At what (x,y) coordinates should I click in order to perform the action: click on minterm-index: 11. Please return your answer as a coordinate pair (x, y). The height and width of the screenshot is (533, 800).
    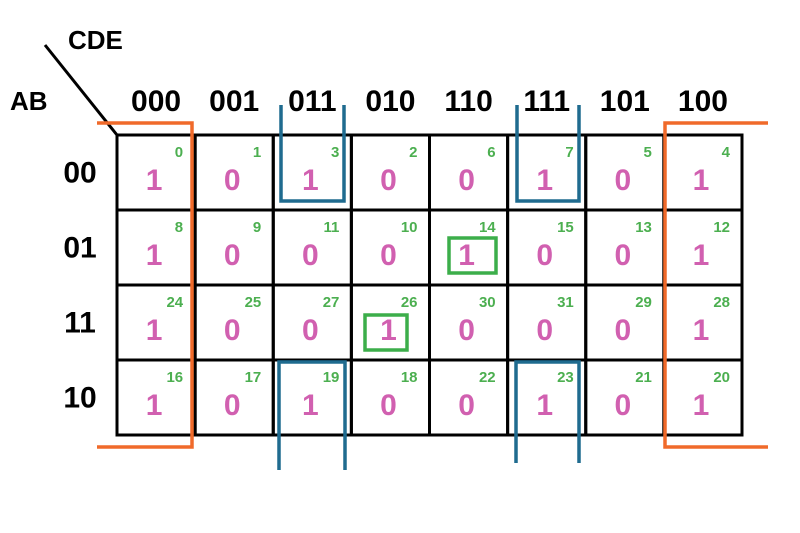
    Looking at the image, I should click on (332, 227).